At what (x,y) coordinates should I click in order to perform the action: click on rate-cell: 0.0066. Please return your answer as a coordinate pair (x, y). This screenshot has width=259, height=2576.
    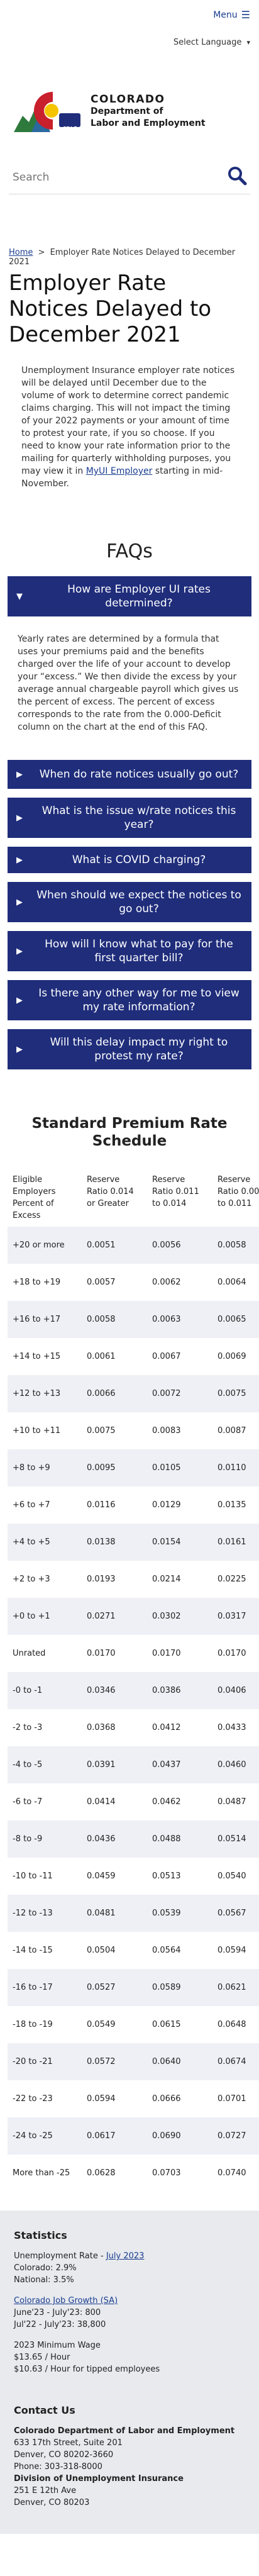
    Looking at the image, I should click on (114, 1393).